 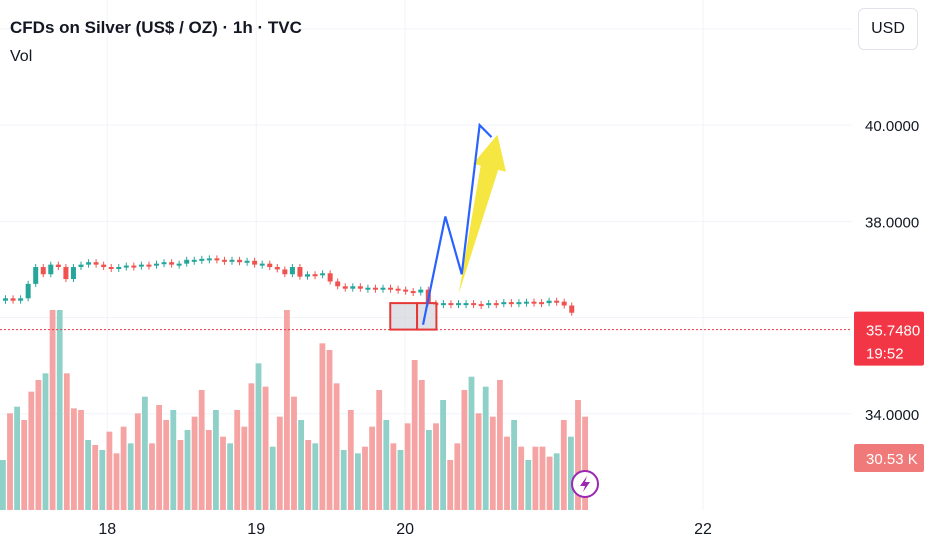 What do you see at coordinates (888, 29) in the screenshot?
I see `currency-button: USD` at bounding box center [888, 29].